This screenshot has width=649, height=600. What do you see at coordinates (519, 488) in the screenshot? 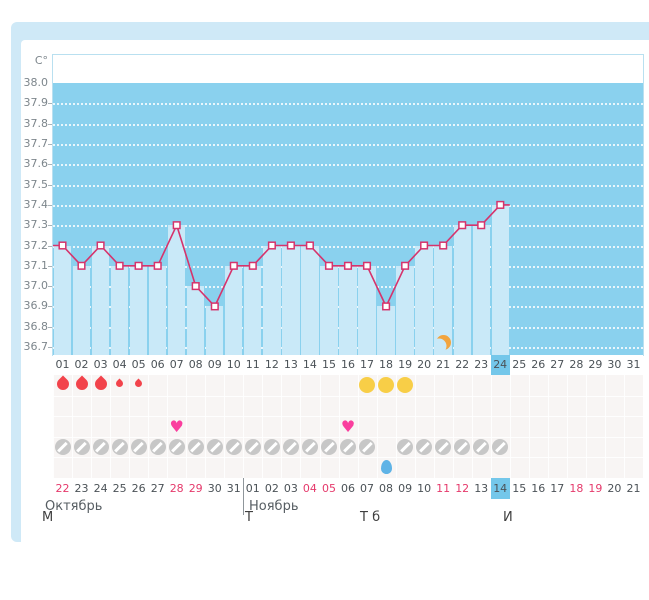
I see `calendar-date: 15` at bounding box center [519, 488].